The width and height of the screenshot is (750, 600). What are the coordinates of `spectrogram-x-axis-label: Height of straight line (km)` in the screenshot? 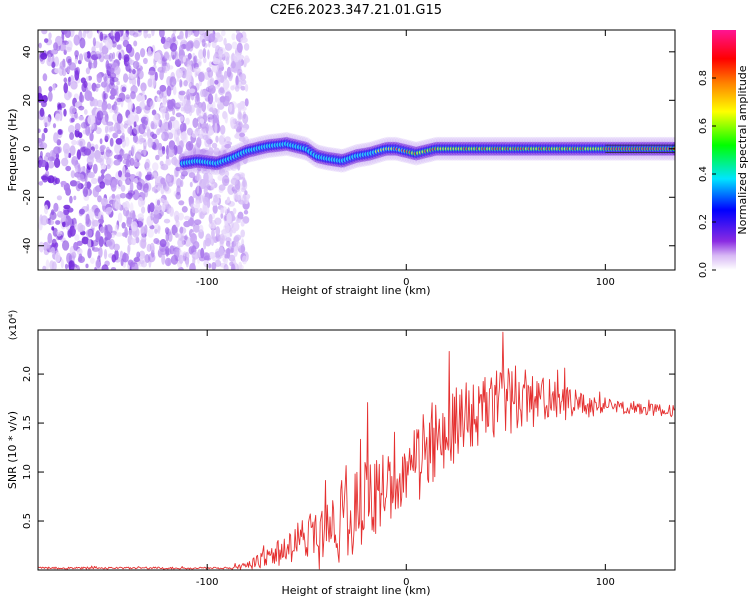 It's located at (355, 290).